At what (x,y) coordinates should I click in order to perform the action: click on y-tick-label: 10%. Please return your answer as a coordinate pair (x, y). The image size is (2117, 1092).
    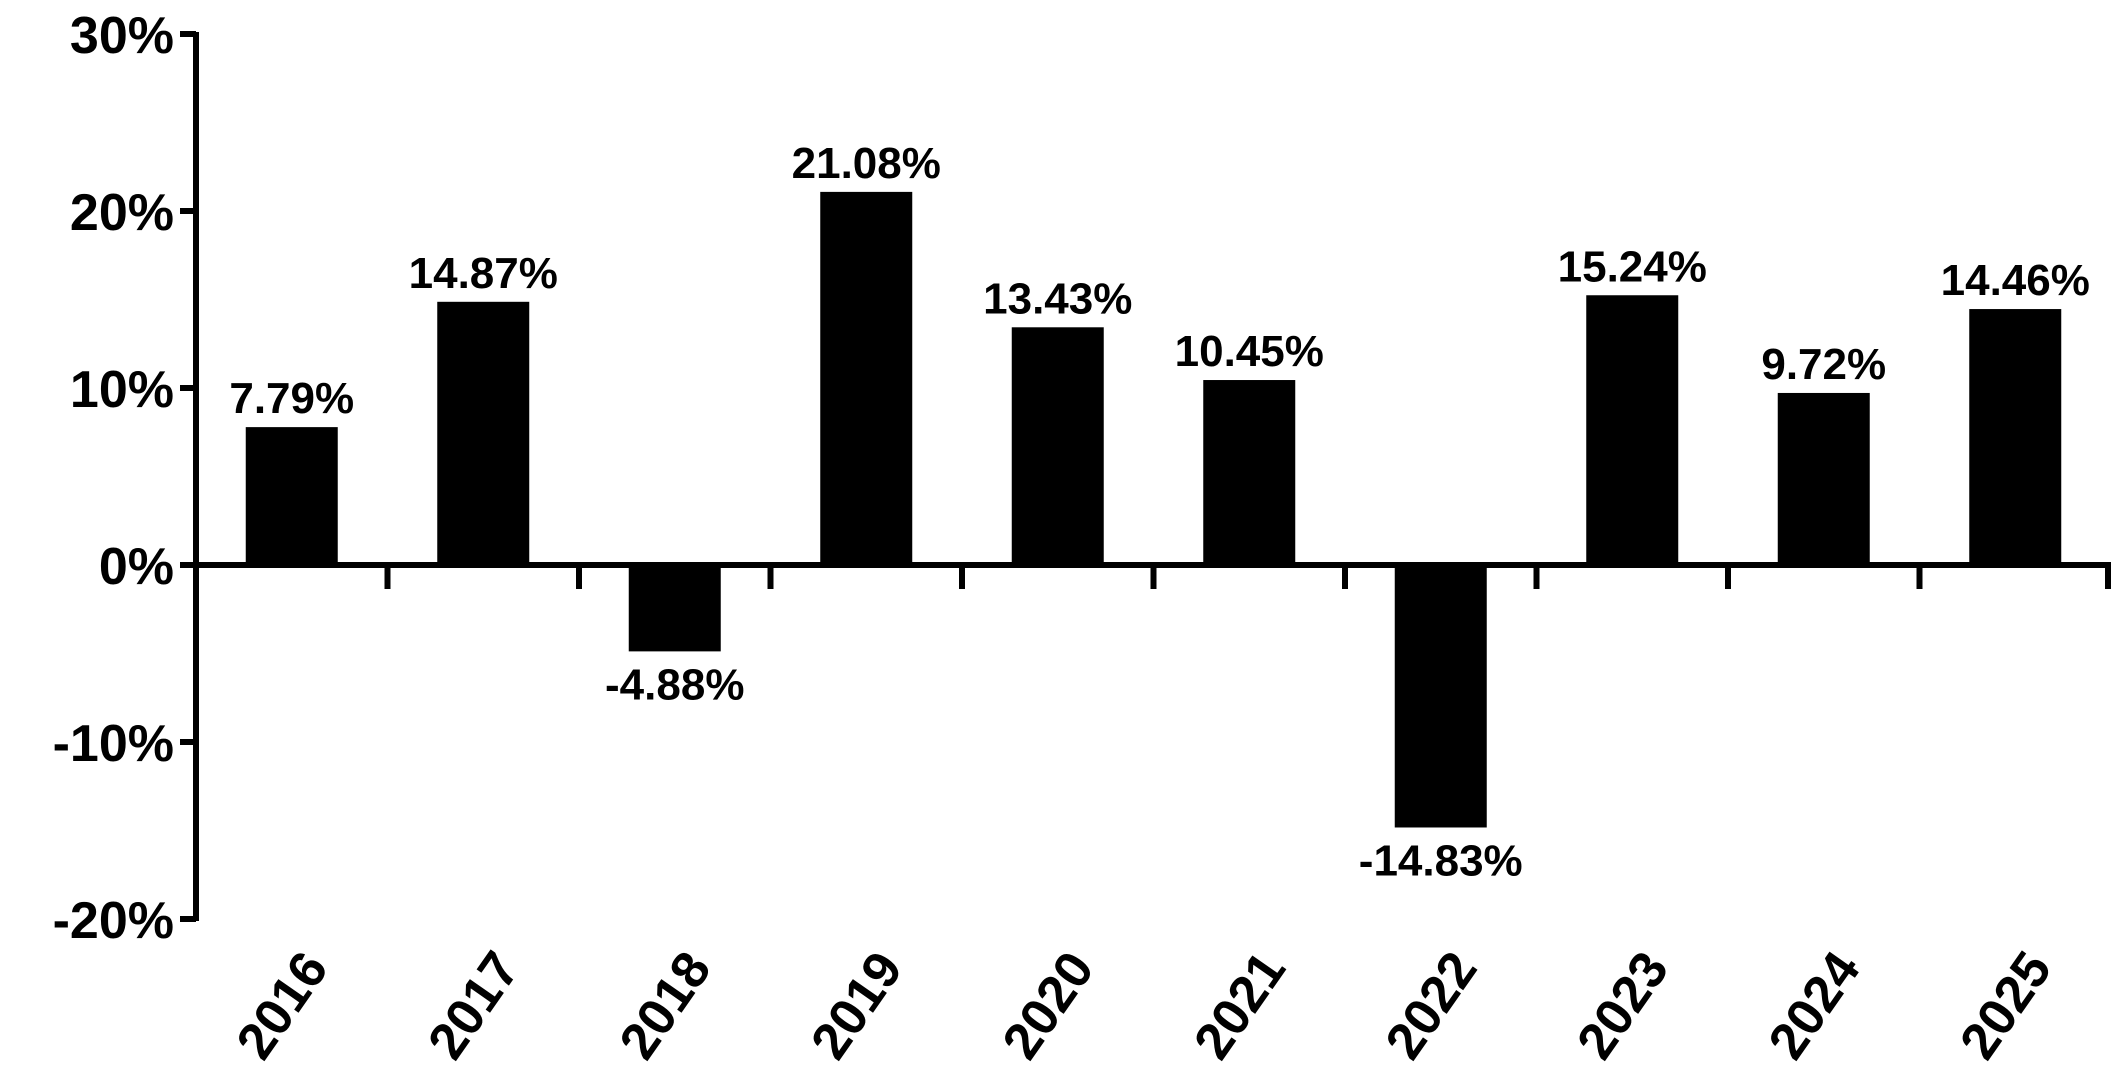
    Looking at the image, I should click on (122, 390).